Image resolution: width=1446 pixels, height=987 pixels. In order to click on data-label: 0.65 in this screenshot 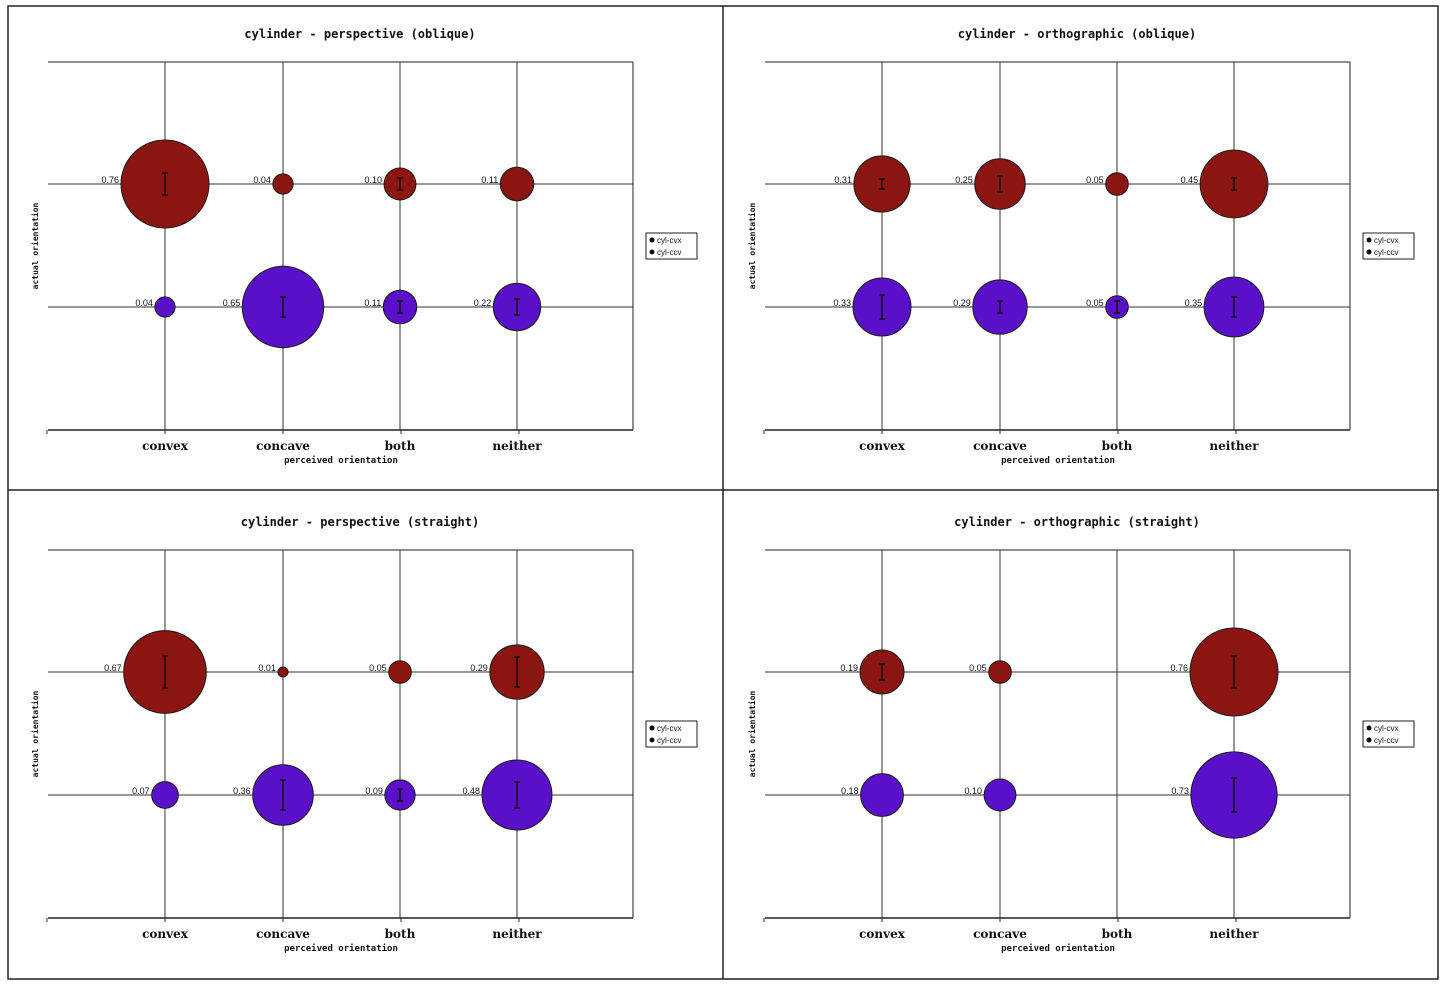, I will do `click(232, 303)`.